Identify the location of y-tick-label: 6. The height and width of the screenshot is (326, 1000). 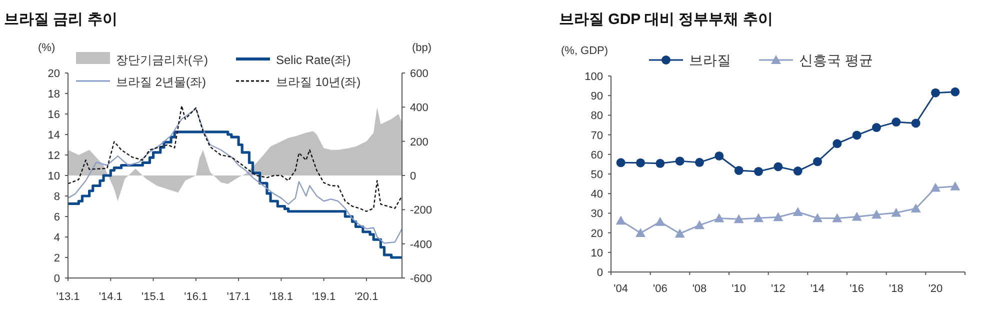
(57, 218).